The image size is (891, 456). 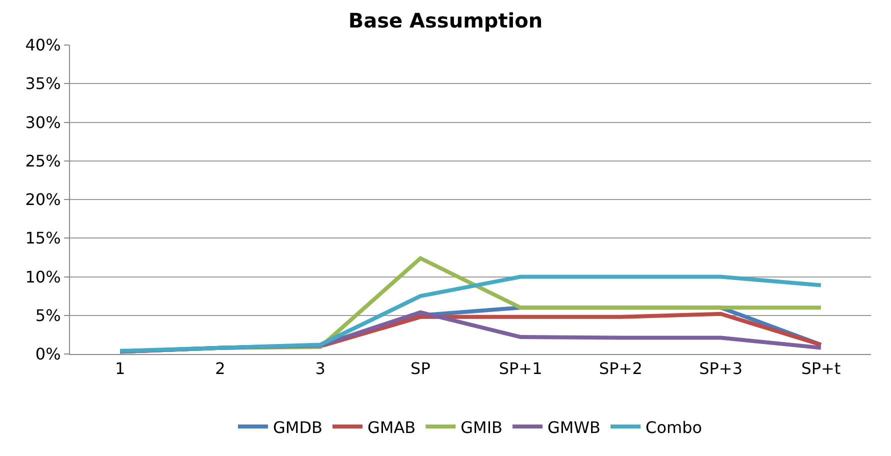 I want to click on legend-label: GMAB, so click(x=392, y=427).